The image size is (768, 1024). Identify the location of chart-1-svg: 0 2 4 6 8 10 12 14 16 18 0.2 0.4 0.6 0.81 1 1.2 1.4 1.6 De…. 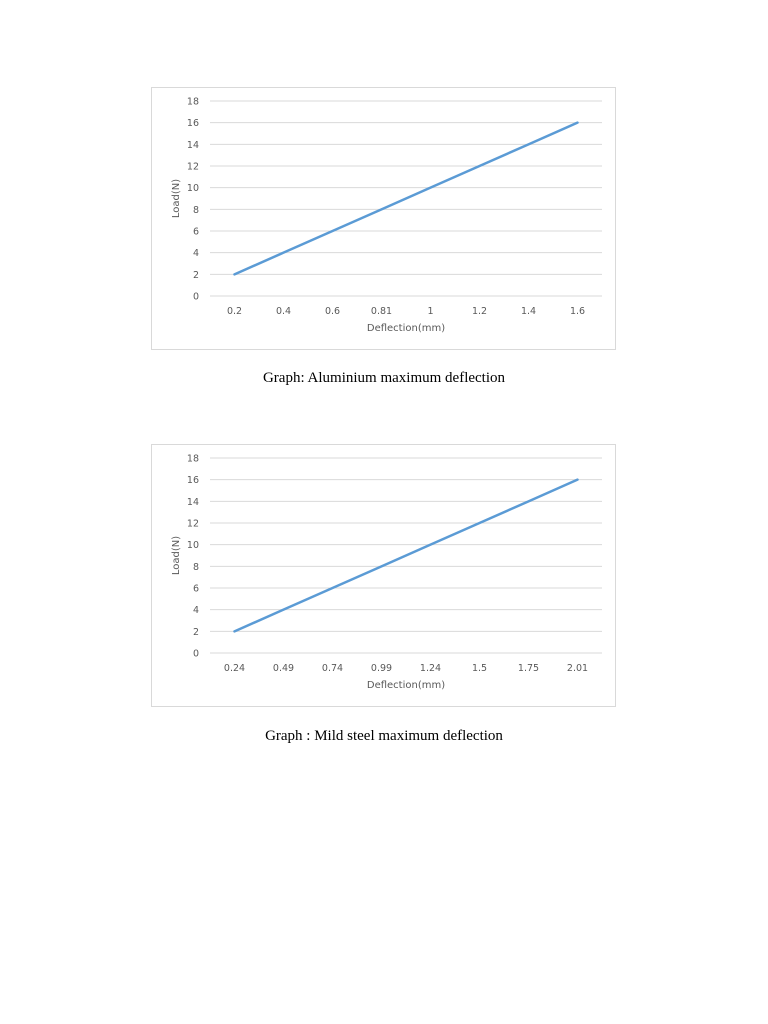
(386, 215).